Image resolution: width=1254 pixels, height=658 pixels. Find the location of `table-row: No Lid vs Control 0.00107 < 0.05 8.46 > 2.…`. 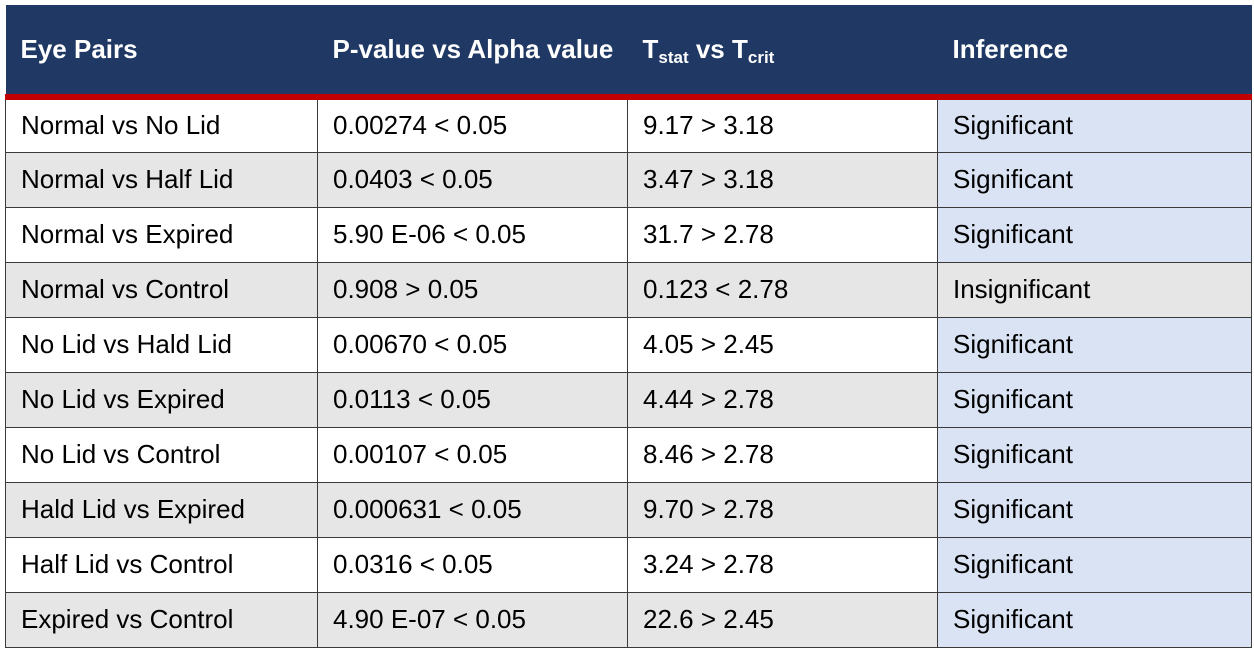

table-row: No Lid vs Control 0.00107 < 0.05 8.46 > 2.… is located at coordinates (628, 455).